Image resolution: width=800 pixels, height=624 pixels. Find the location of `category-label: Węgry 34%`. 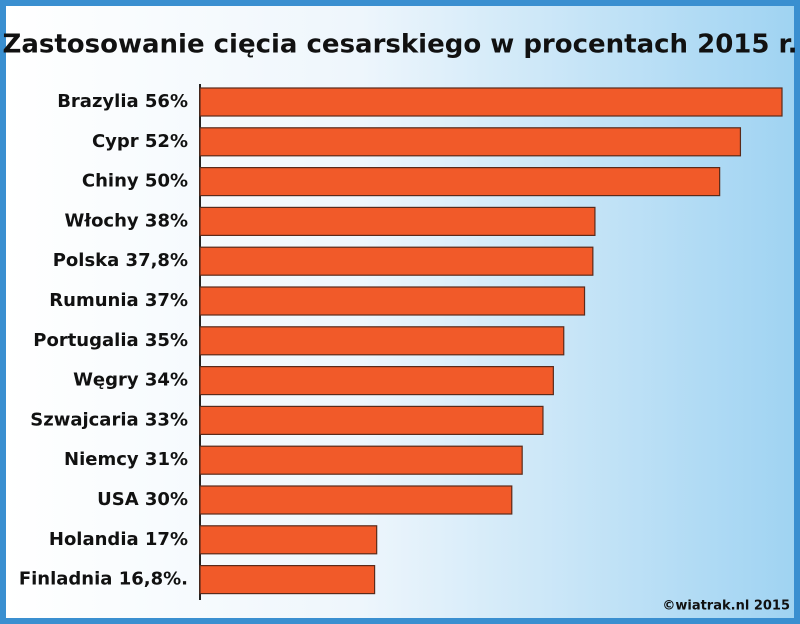

category-label: Węgry 34% is located at coordinates (130, 380).